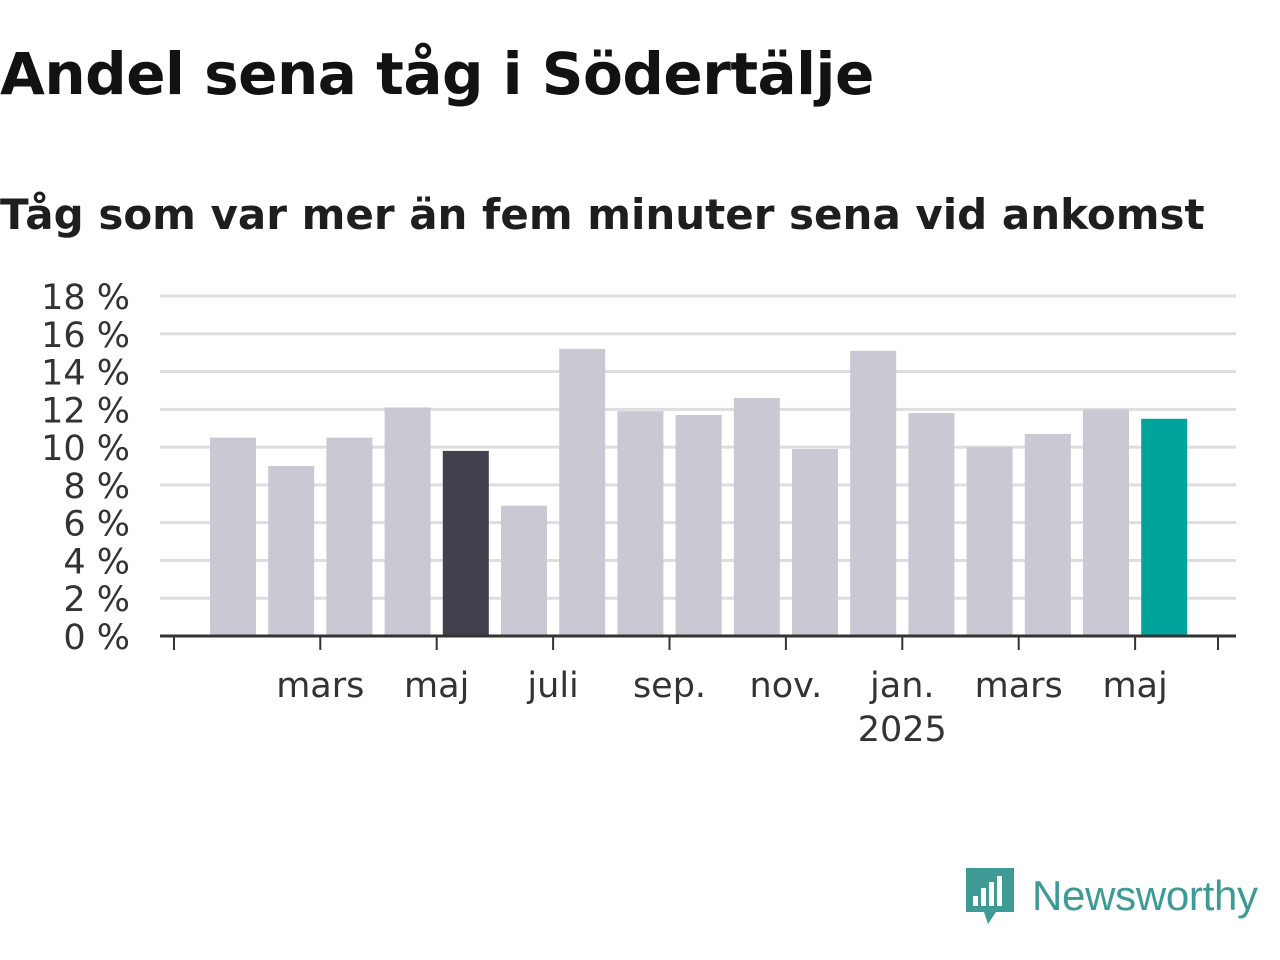 This screenshot has width=1280, height=960. Describe the element at coordinates (990, 896) in the screenshot. I see `newsworthy-logo-icon` at that location.